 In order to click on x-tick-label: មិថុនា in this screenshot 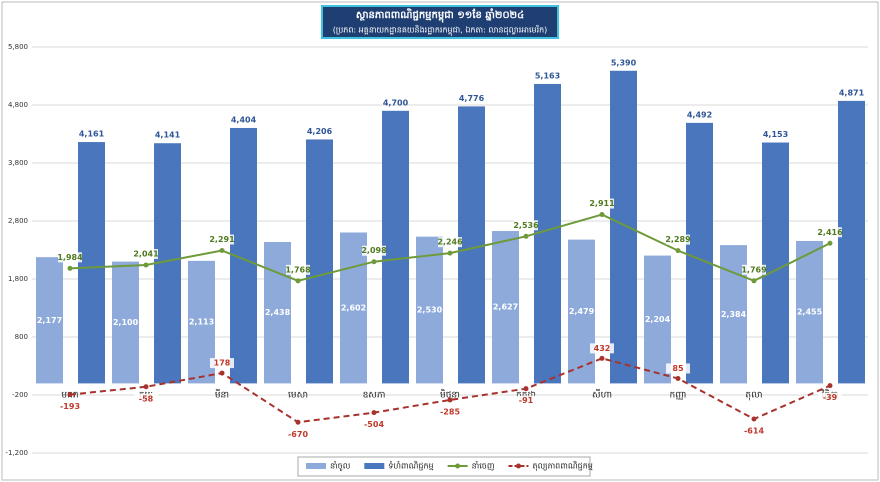, I will do `click(450, 395)`.